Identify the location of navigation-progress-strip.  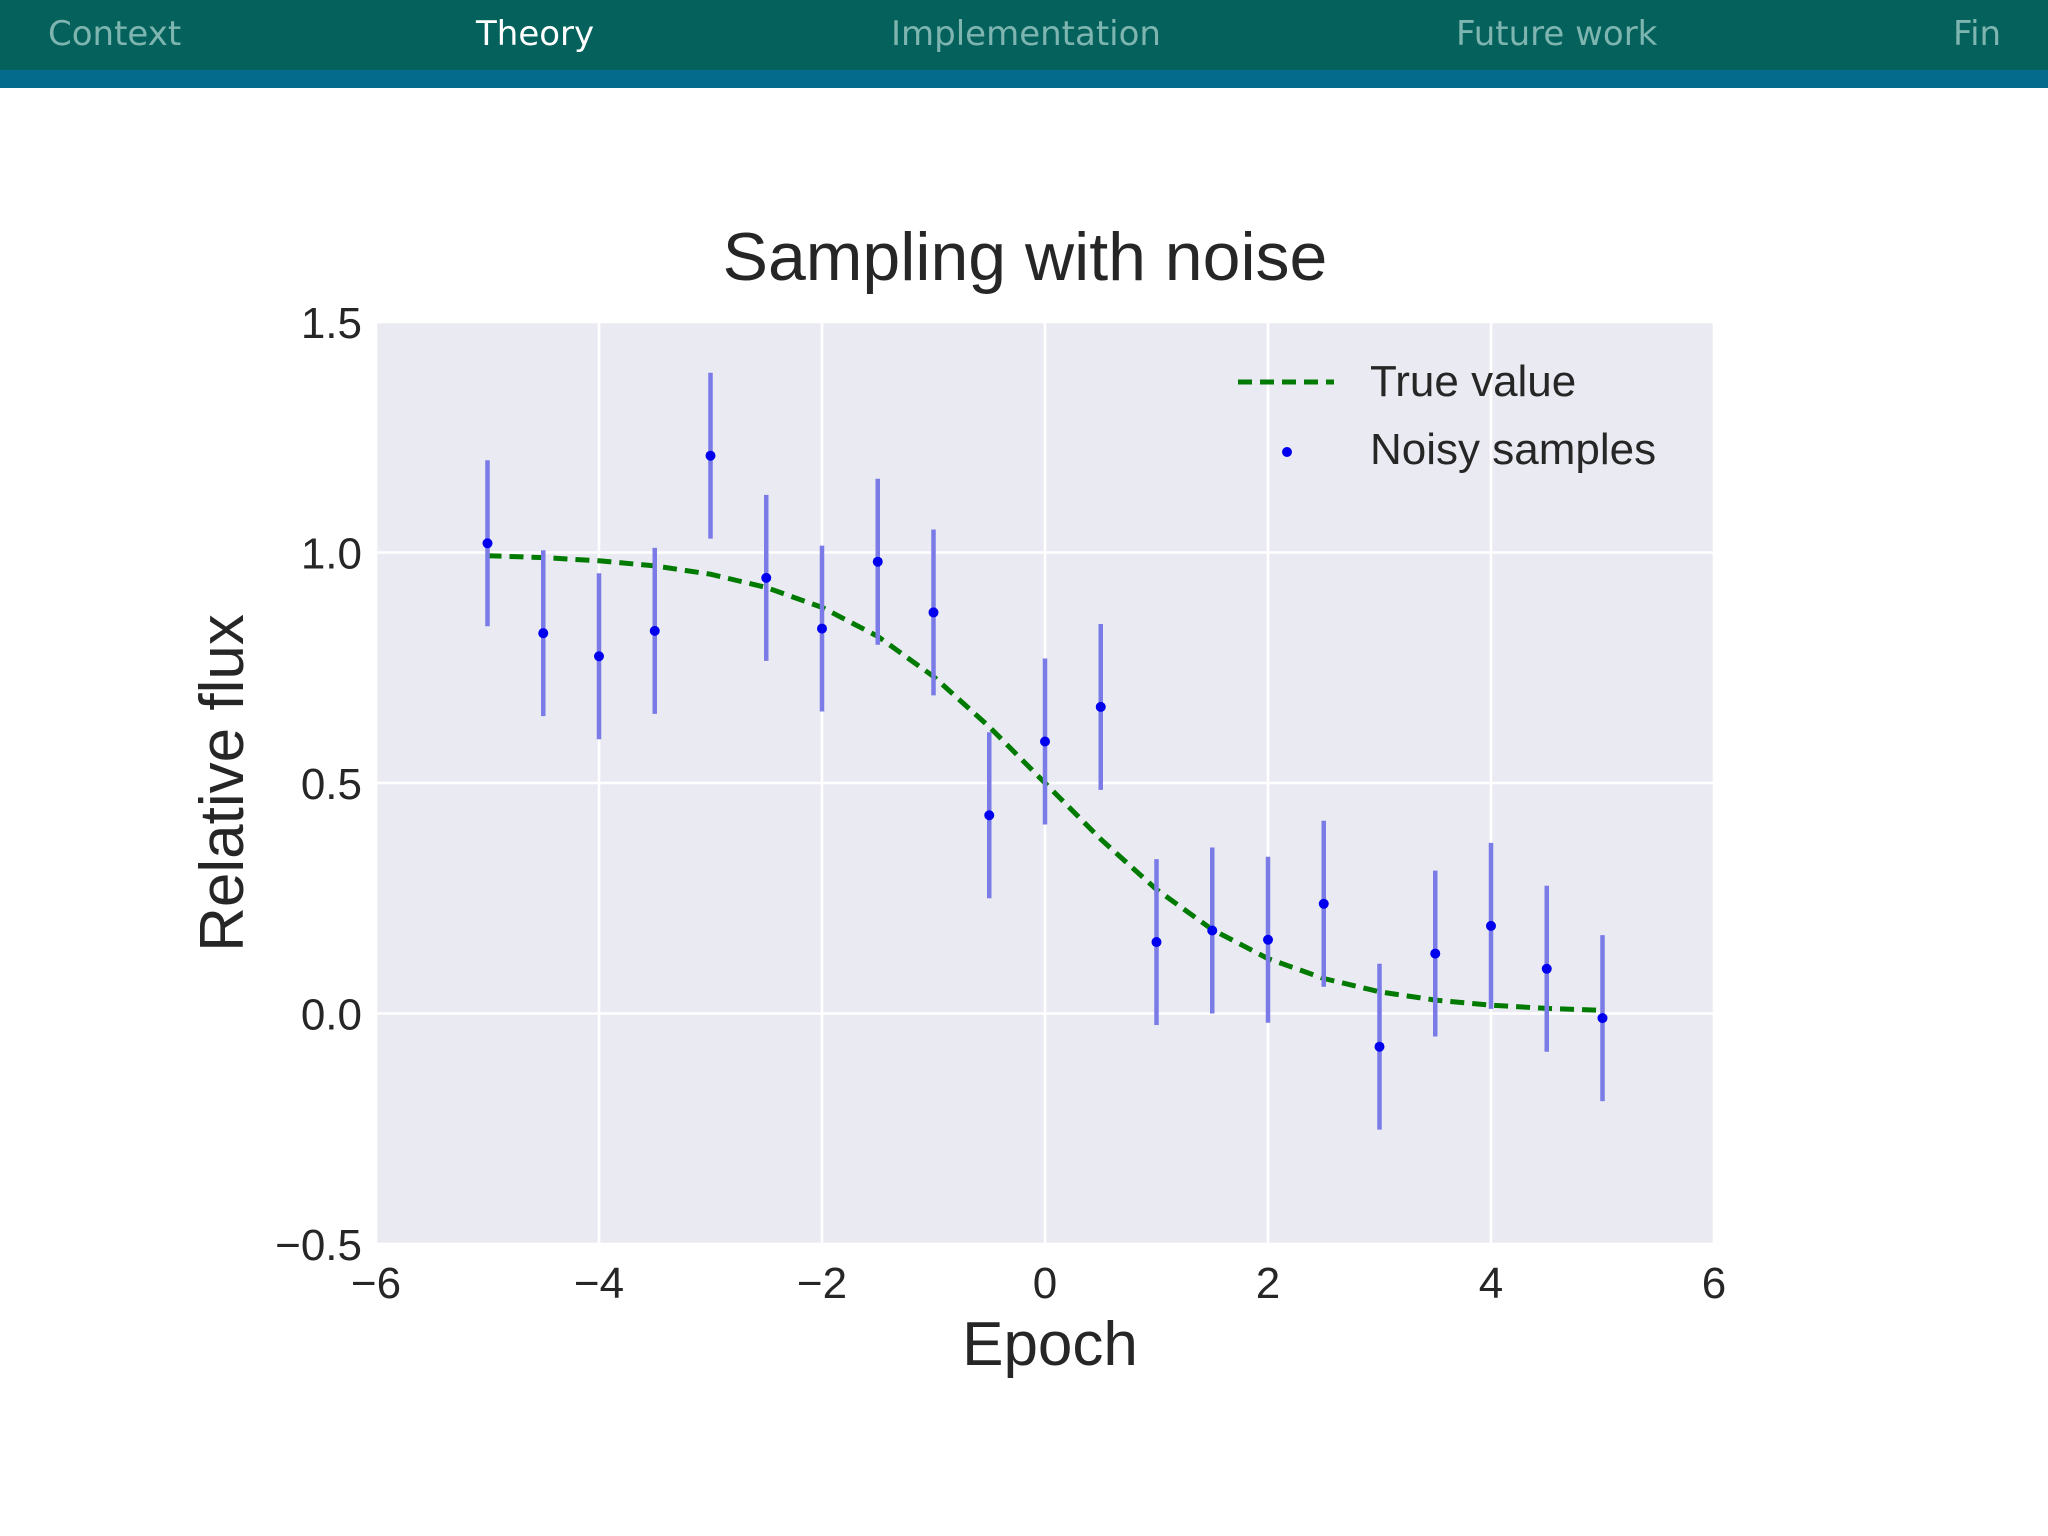
(1024, 79).